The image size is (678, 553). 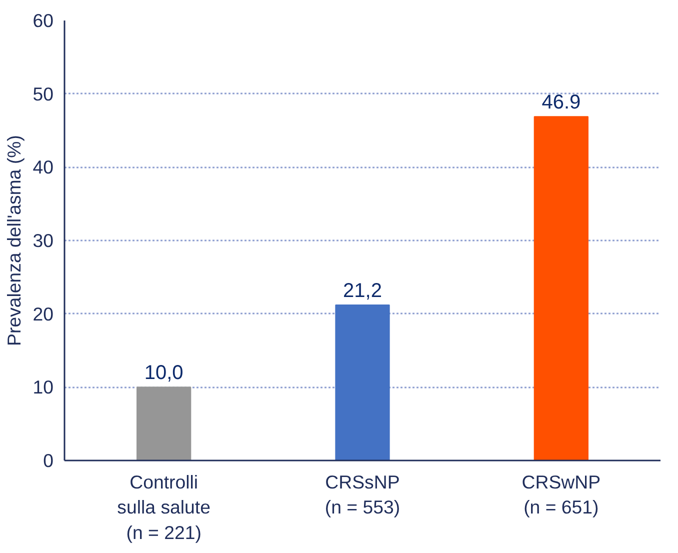 I want to click on y-tick-label: 10, so click(x=43, y=387).